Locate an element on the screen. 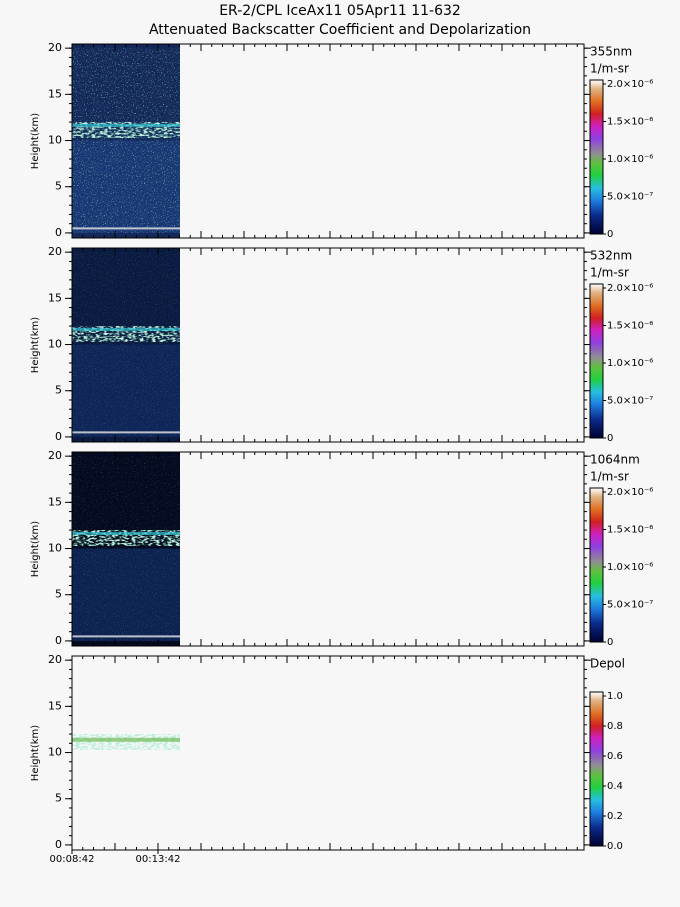 Image resolution: width=680 pixels, height=907 pixels. colorbar-tick-label: 0.2 is located at coordinates (615, 816).